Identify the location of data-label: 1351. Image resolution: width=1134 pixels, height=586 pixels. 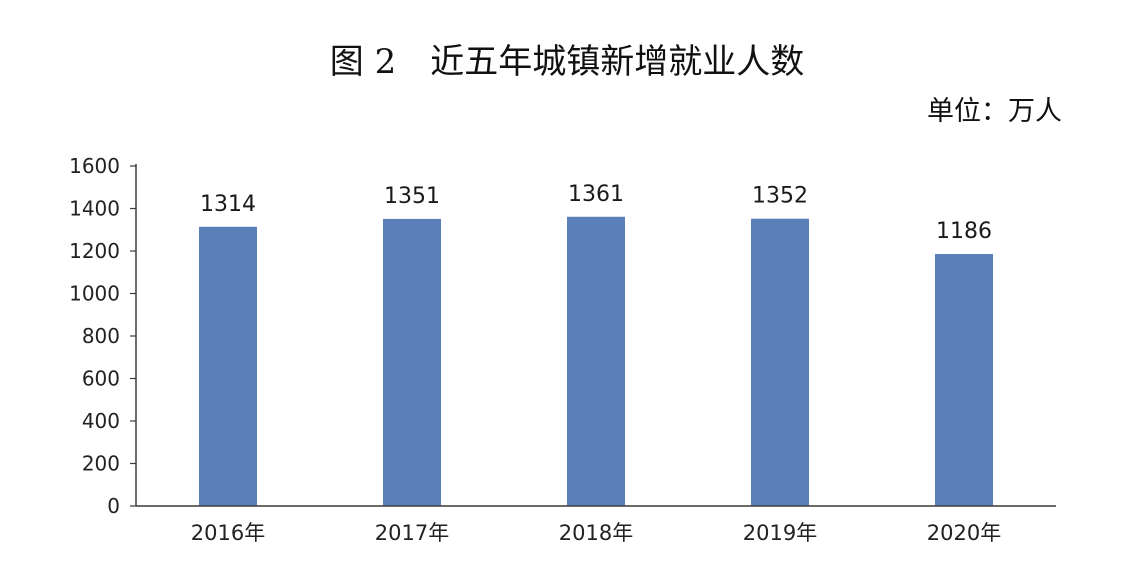
(412, 196).